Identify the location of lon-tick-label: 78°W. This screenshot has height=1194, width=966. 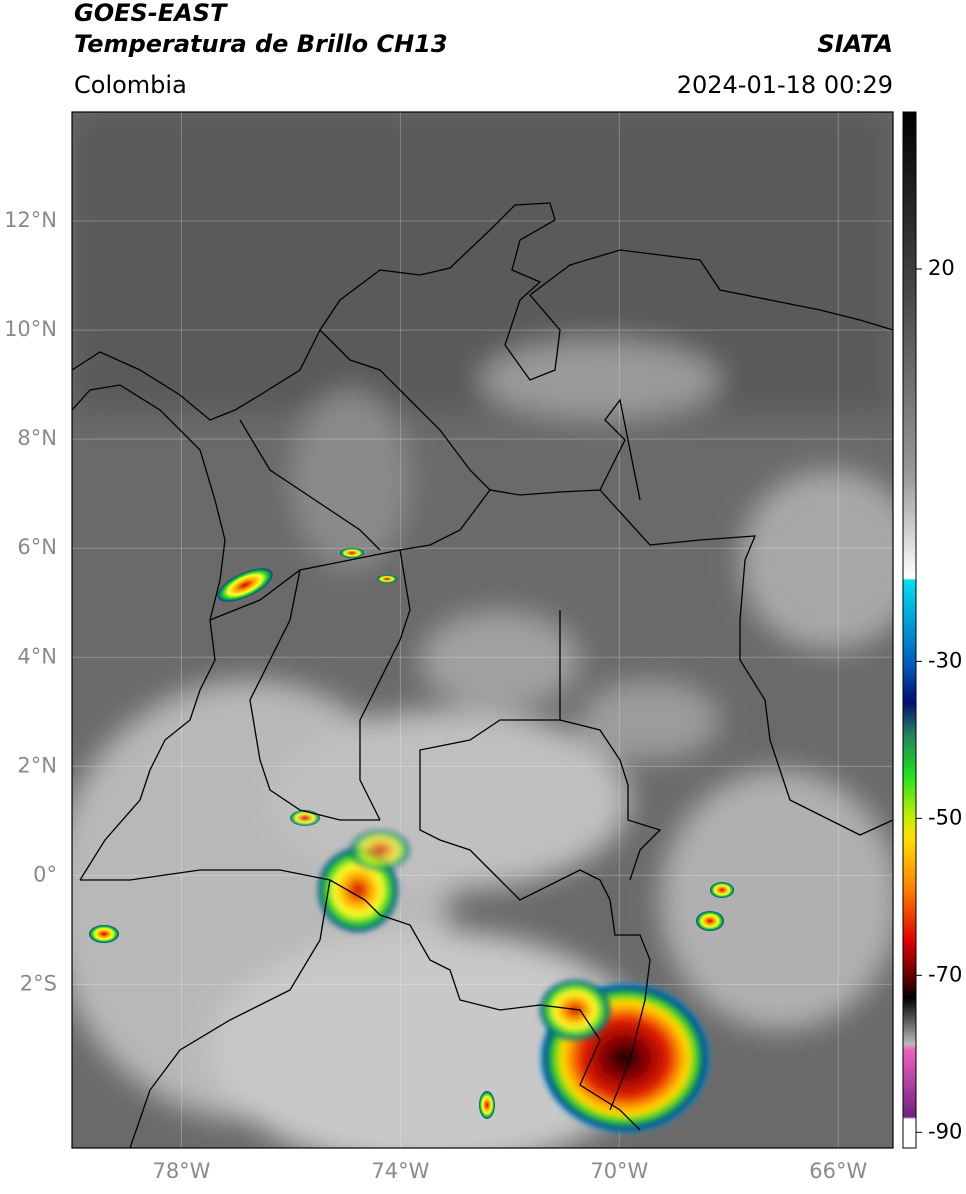
(181, 1171).